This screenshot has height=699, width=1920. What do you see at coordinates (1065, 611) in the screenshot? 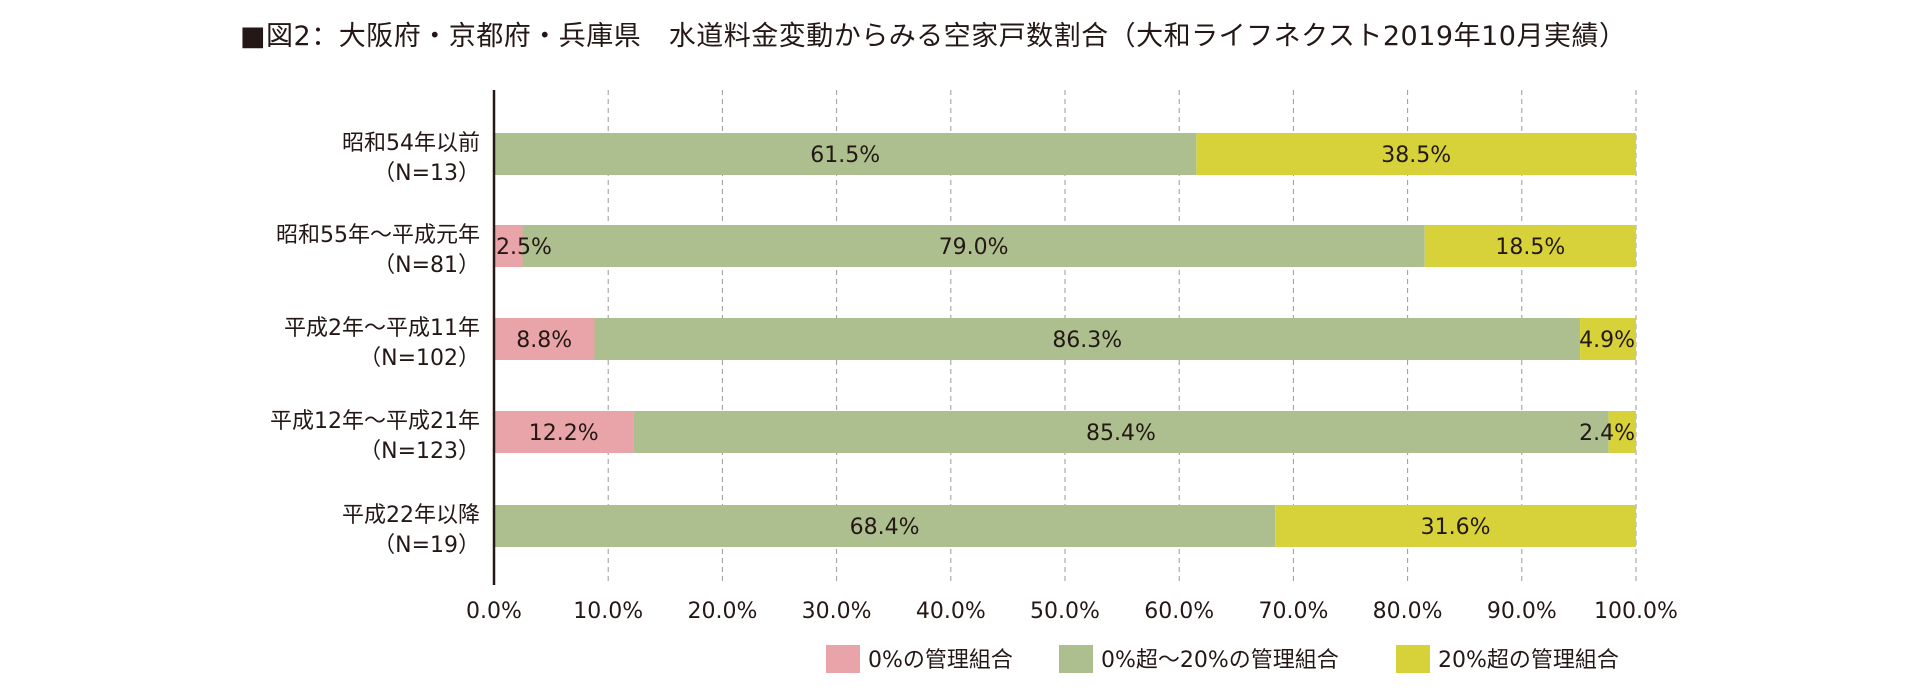
I see `x-tick-label: 50.0%` at bounding box center [1065, 611].